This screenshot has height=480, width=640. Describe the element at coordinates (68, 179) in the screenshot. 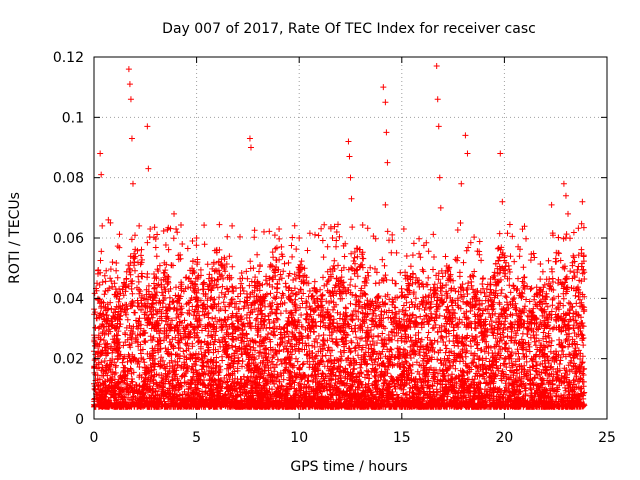

I see `y-tick-label: 0.08` at that location.